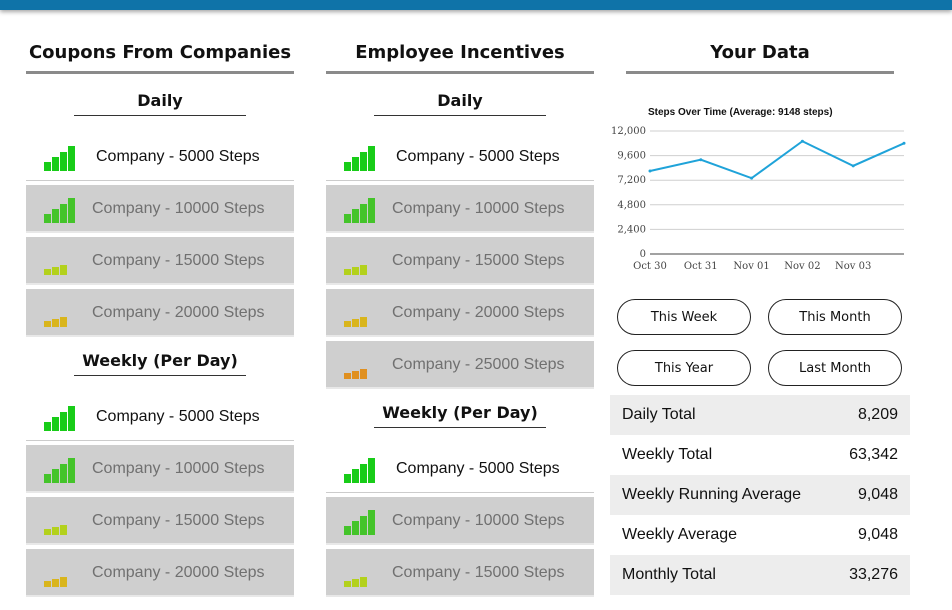 Image resolution: width=952 pixels, height=610 pixels. I want to click on incentives-daily-title: Daily, so click(460, 100).